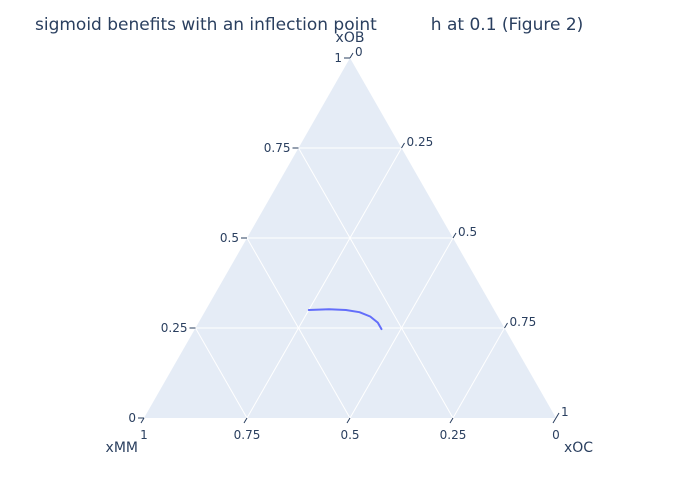 The width and height of the screenshot is (700, 500). Describe the element at coordinates (247, 435) in the screenshot. I see `tick-label-b: 0.75` at that location.